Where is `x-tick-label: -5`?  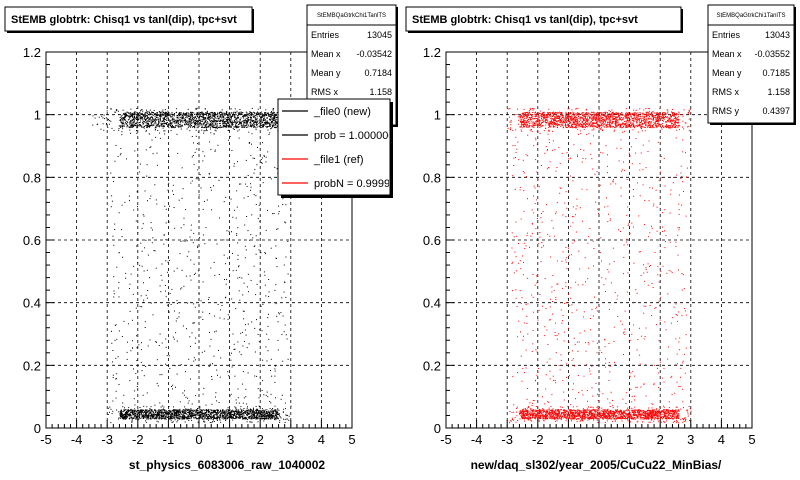 x-tick-label: -5 is located at coordinates (46, 439).